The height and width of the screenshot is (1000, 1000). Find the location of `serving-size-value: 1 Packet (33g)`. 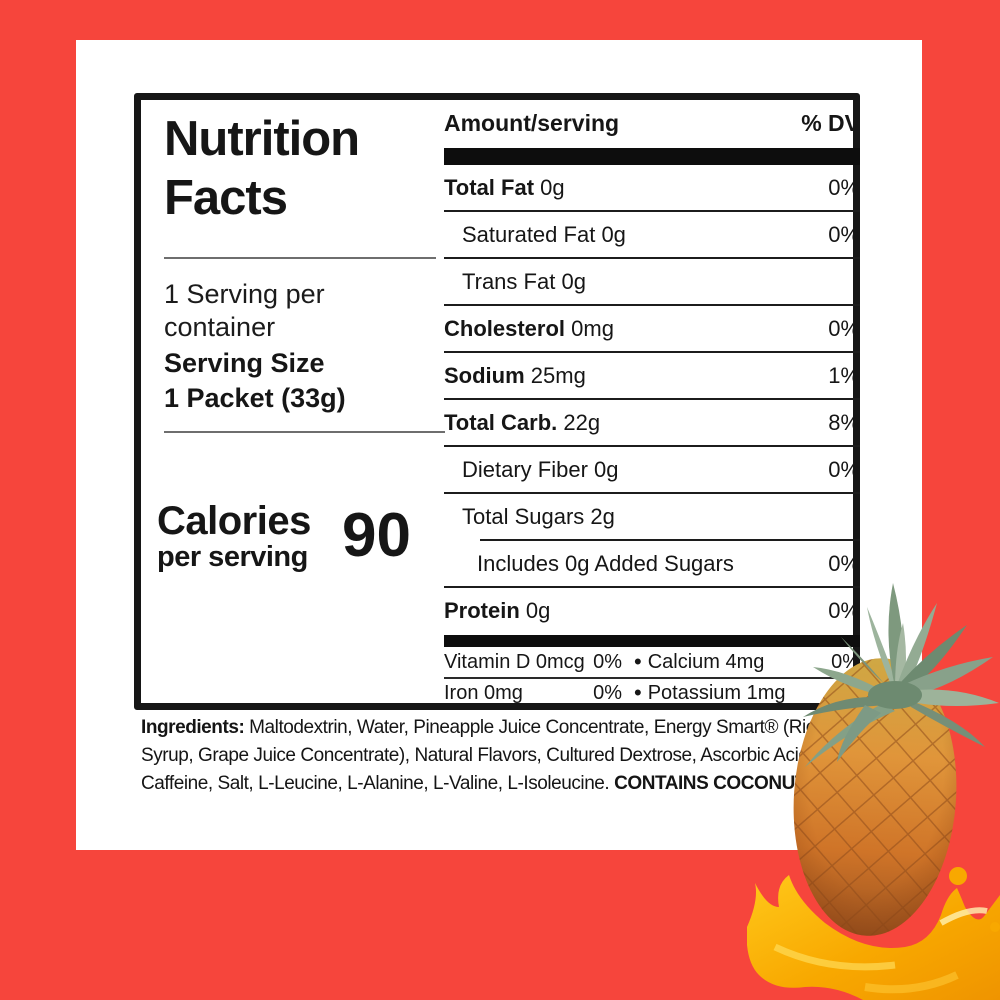

serving-size-value: 1 Packet (33g) is located at coordinates (255, 398).